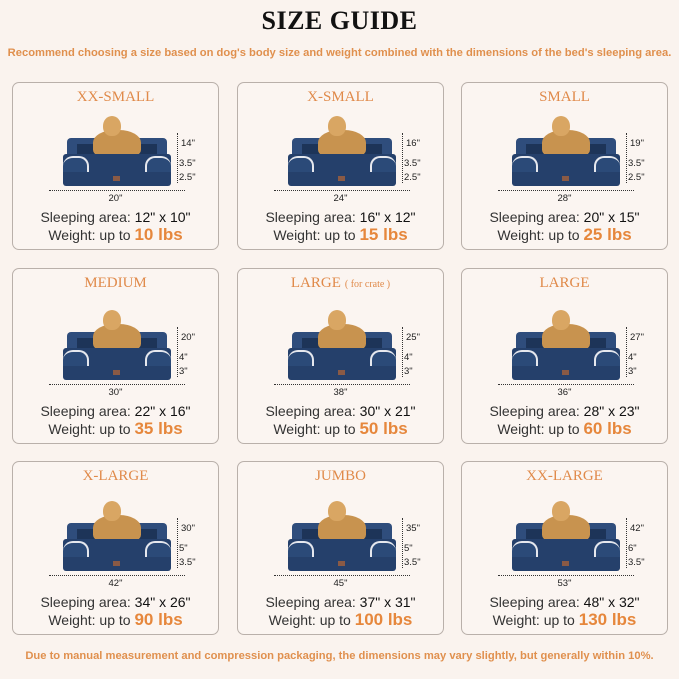  Describe the element at coordinates (115, 283) in the screenshot. I see `size-name: MEDIUM` at that location.